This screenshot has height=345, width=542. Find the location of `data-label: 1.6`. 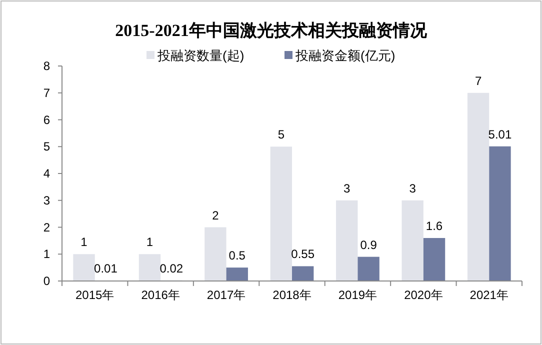

data-label: 1.6 is located at coordinates (434, 226).